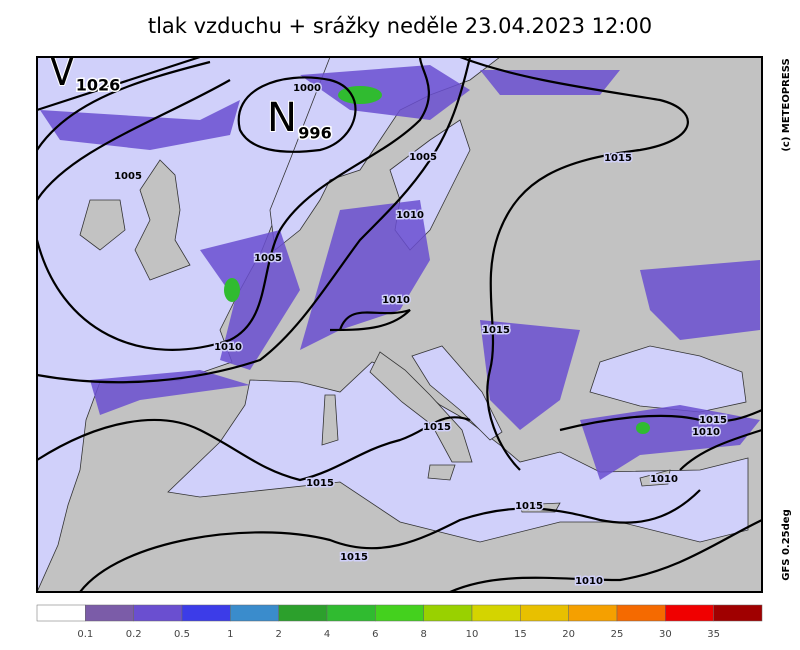 The height and width of the screenshot is (650, 800). What do you see at coordinates (134, 634) in the screenshot?
I see `colorbar-label: 0.2` at bounding box center [134, 634].